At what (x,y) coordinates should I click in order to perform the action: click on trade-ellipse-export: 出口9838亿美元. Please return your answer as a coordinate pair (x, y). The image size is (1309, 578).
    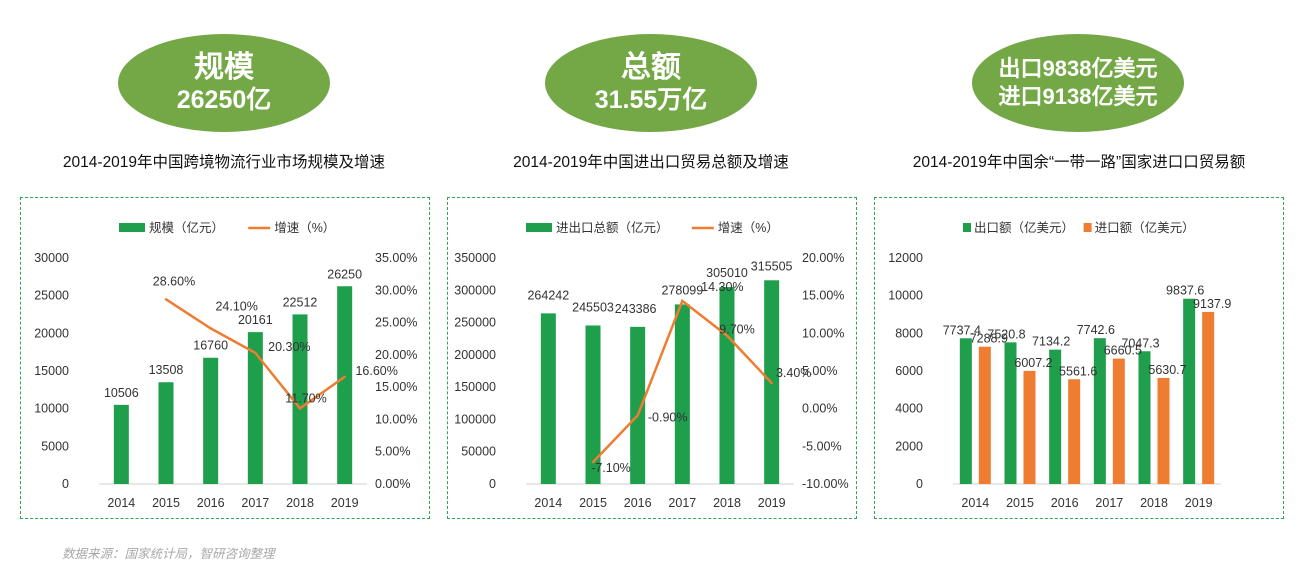
    Looking at the image, I should click on (1078, 68).